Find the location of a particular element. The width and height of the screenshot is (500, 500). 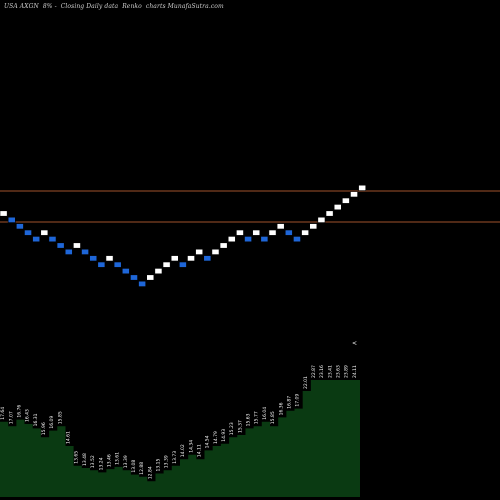

volume-value-label: 24.11 is located at coordinates (355, 371).